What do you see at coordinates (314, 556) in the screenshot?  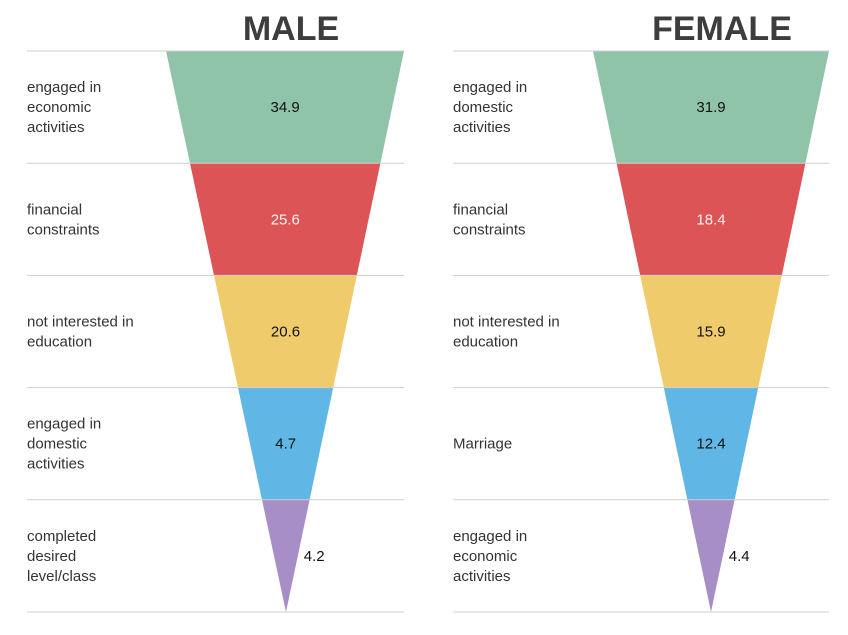 I see `value-label: 4.2` at bounding box center [314, 556].